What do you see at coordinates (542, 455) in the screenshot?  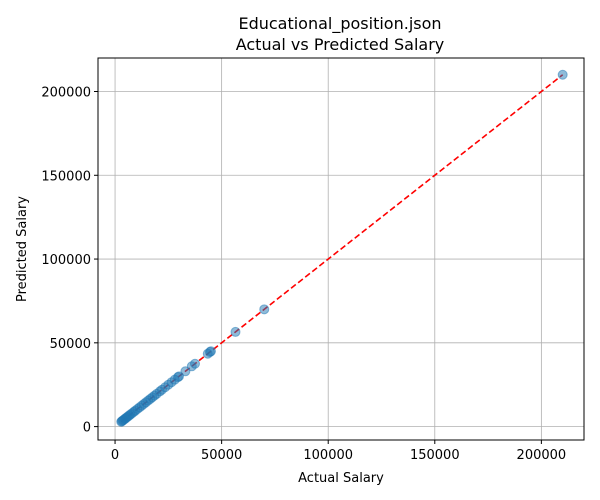 I see `x-tick-label: 200000` at bounding box center [542, 455].